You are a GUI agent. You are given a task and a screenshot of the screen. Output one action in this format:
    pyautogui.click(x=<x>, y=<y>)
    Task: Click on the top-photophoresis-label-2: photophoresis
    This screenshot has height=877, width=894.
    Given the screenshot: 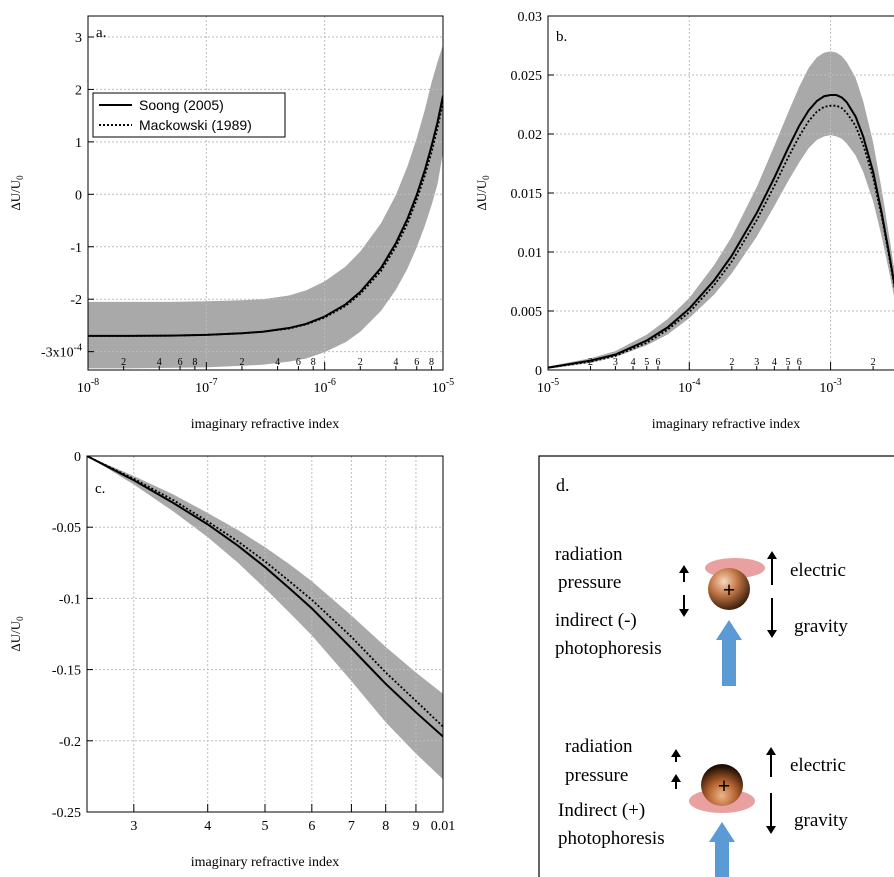 What is the action you would take?
    pyautogui.click(x=608, y=648)
    